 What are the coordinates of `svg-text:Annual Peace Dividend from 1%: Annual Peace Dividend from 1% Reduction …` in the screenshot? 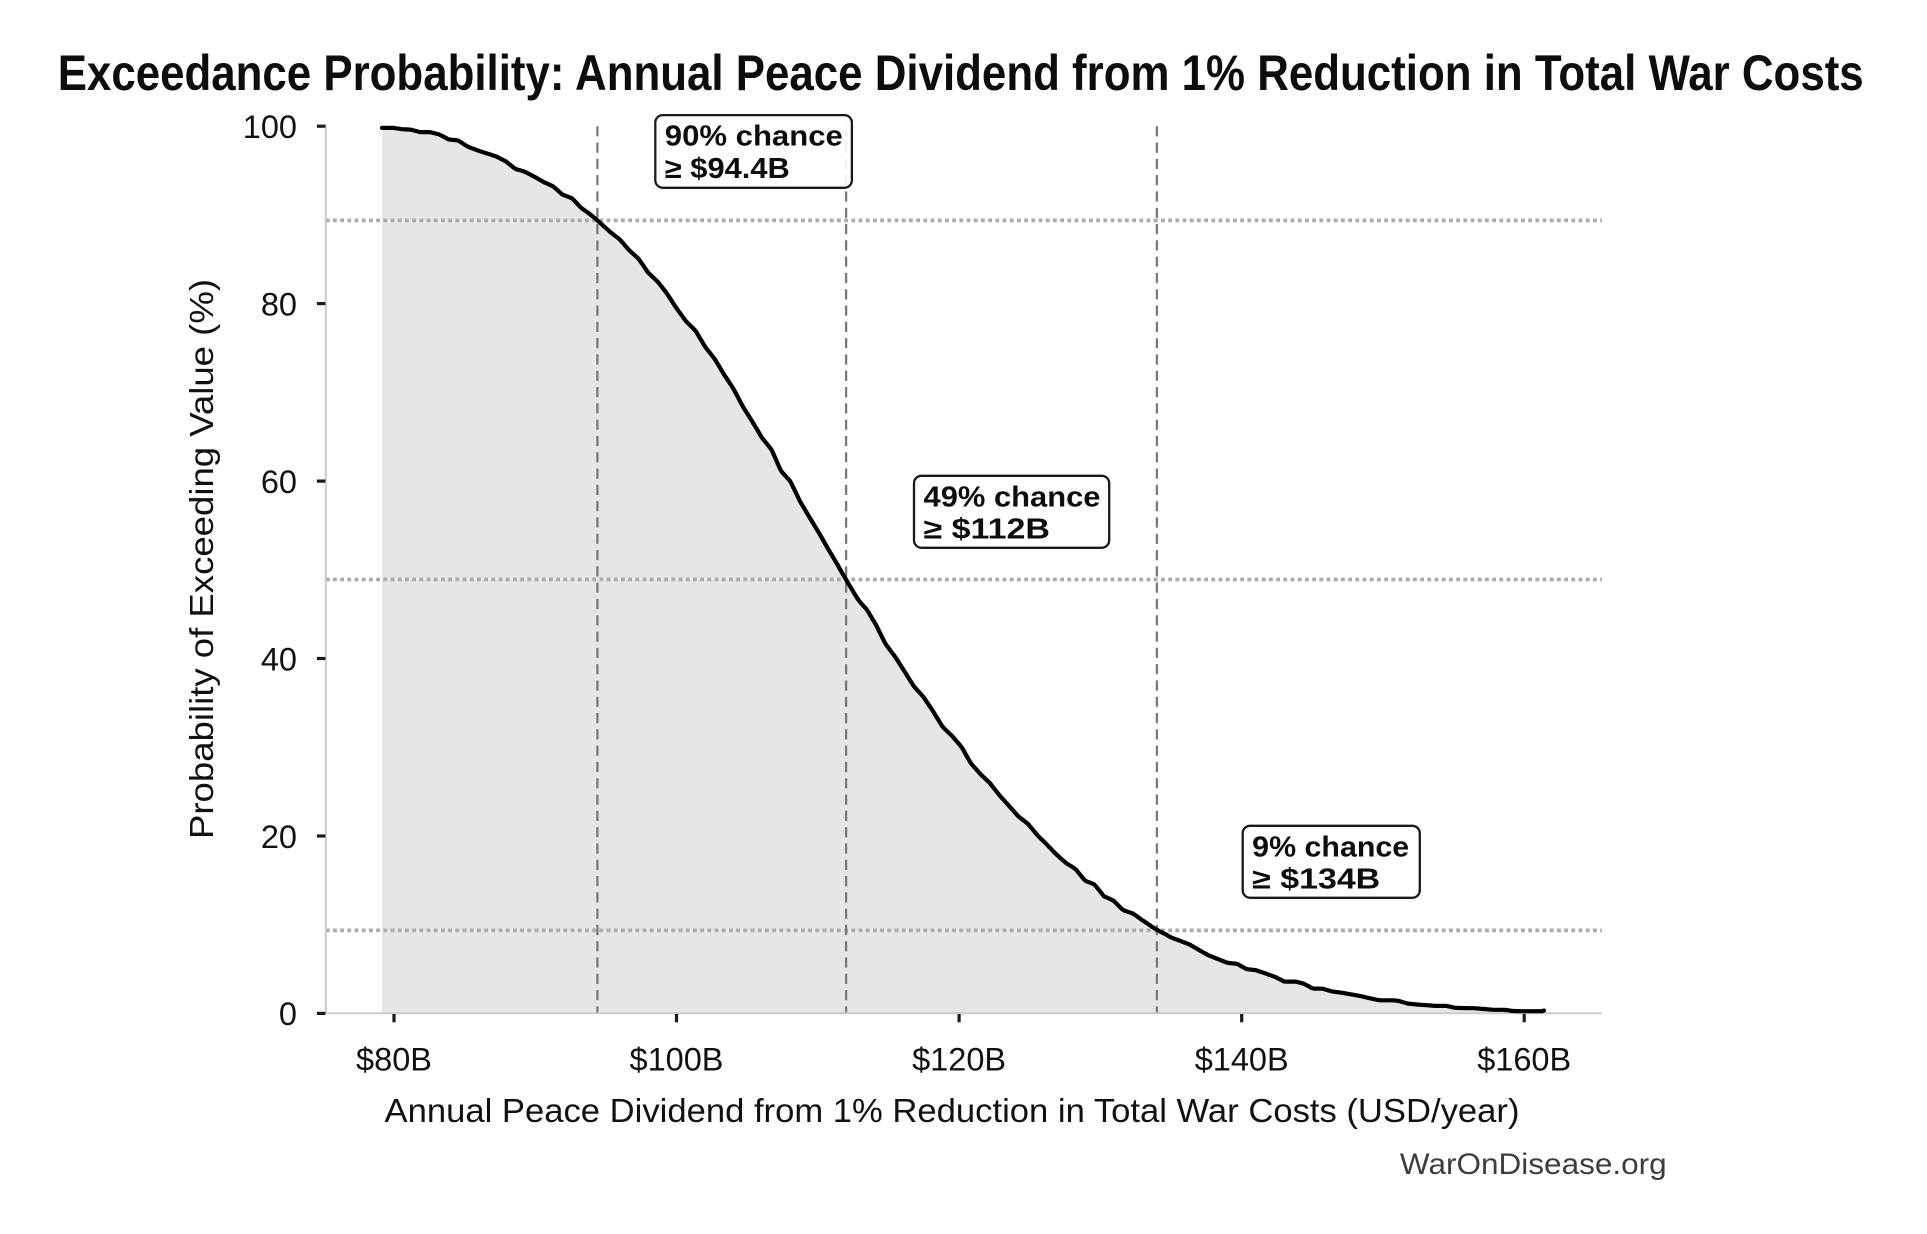 It's located at (952, 1111).